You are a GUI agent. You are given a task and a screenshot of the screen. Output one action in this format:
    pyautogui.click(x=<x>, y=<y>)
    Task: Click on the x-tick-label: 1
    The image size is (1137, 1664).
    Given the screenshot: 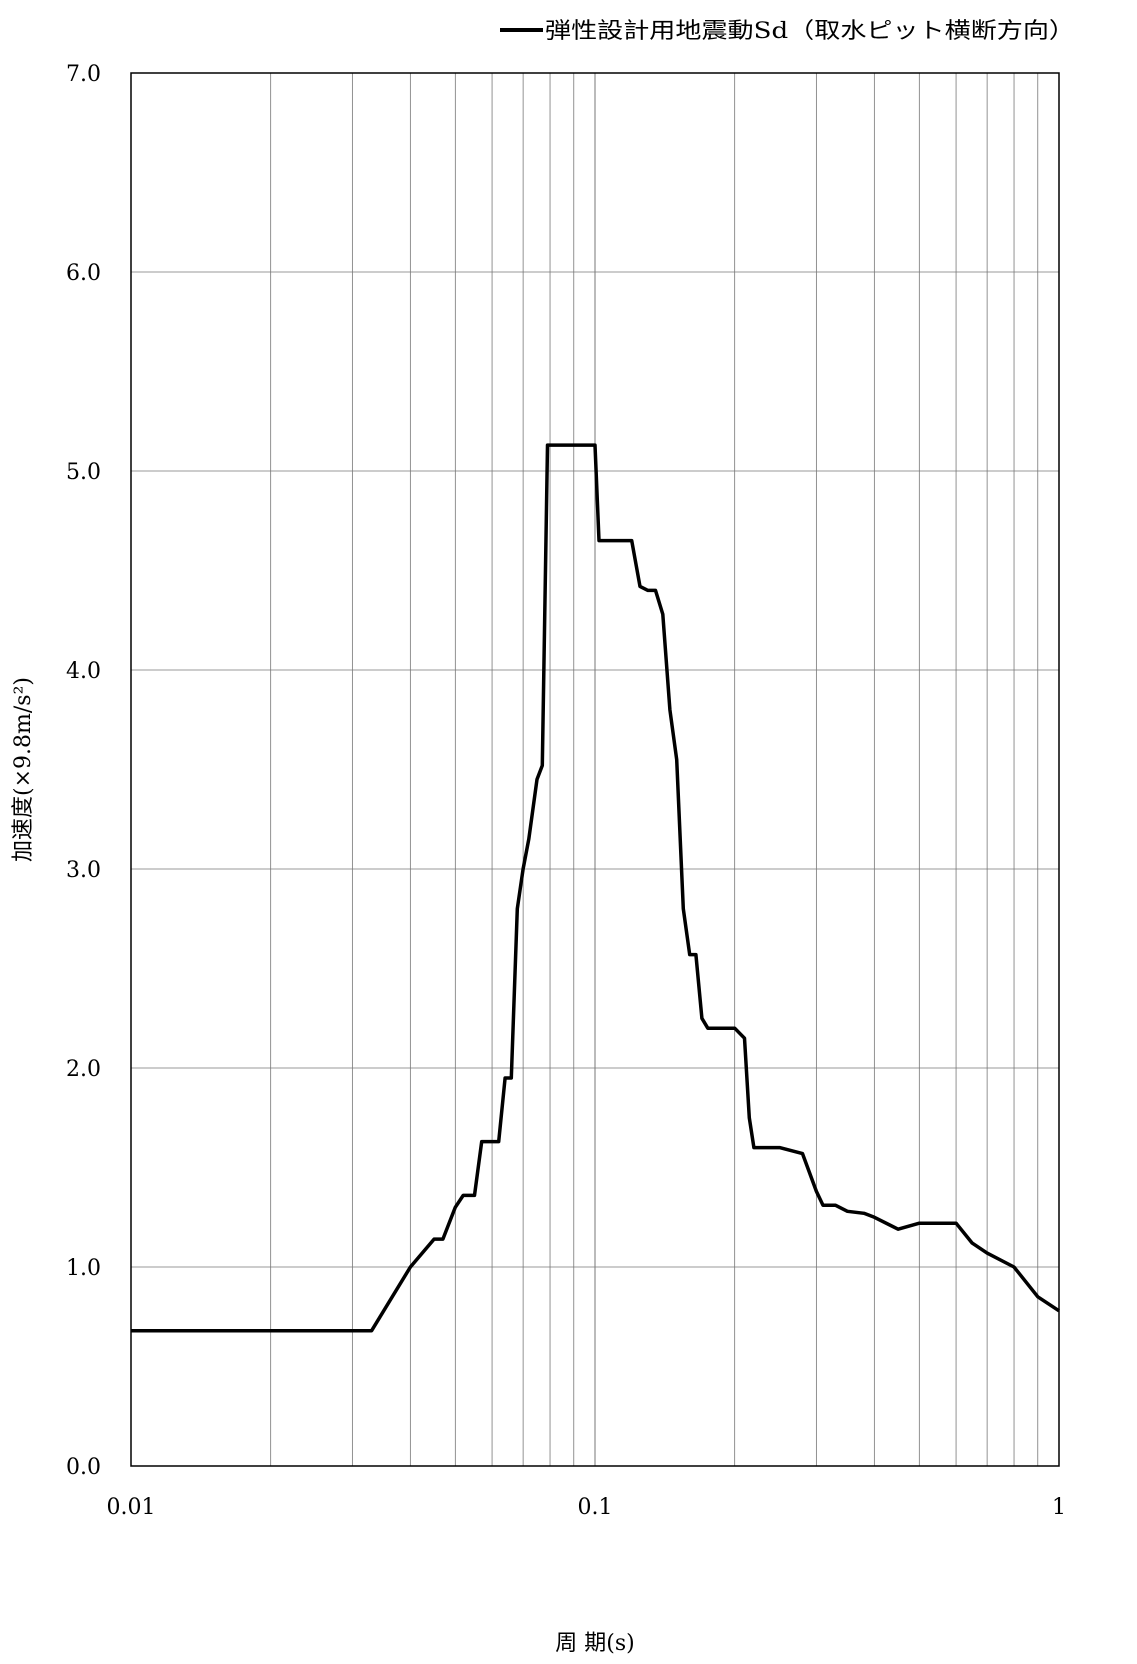 What is the action you would take?
    pyautogui.click(x=1059, y=1507)
    